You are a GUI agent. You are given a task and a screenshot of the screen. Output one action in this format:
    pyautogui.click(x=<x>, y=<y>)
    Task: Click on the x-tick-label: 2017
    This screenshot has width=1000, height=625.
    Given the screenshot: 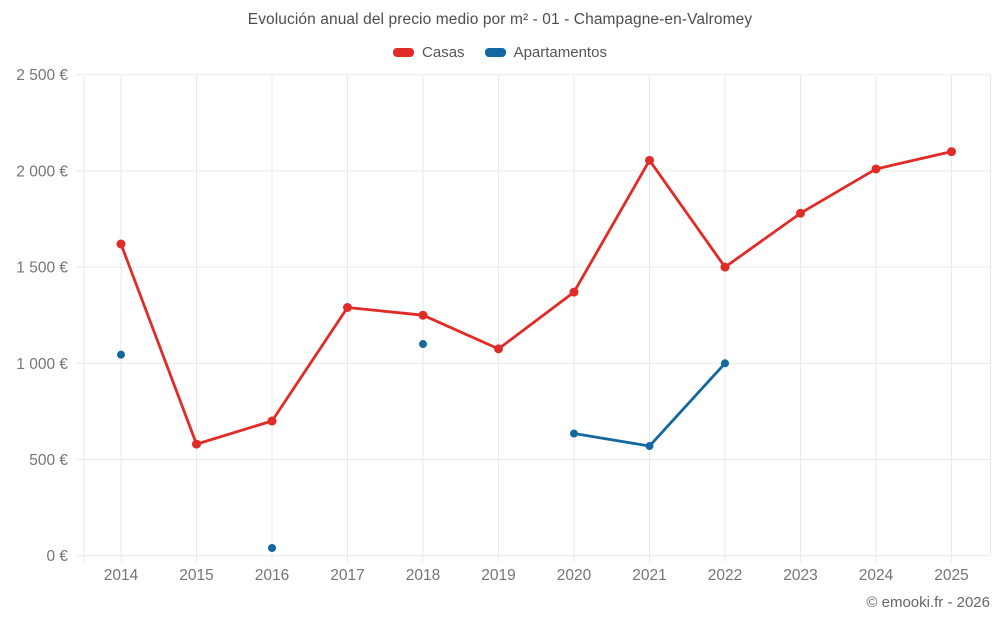 What is the action you would take?
    pyautogui.click(x=347, y=575)
    